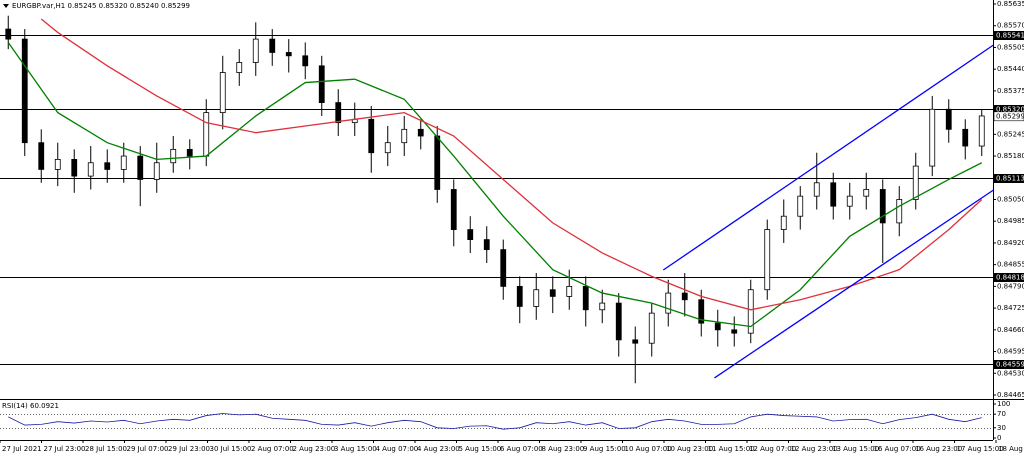 This screenshot has width=1024, height=455. I want to click on x-tick-label: 27 Jul 23:00, so click(65, 449).